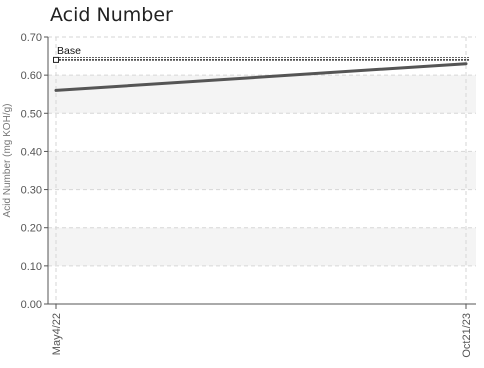  Describe the element at coordinates (31, 191) in the screenshot. I see `y-tick-label: 0.30` at that location.